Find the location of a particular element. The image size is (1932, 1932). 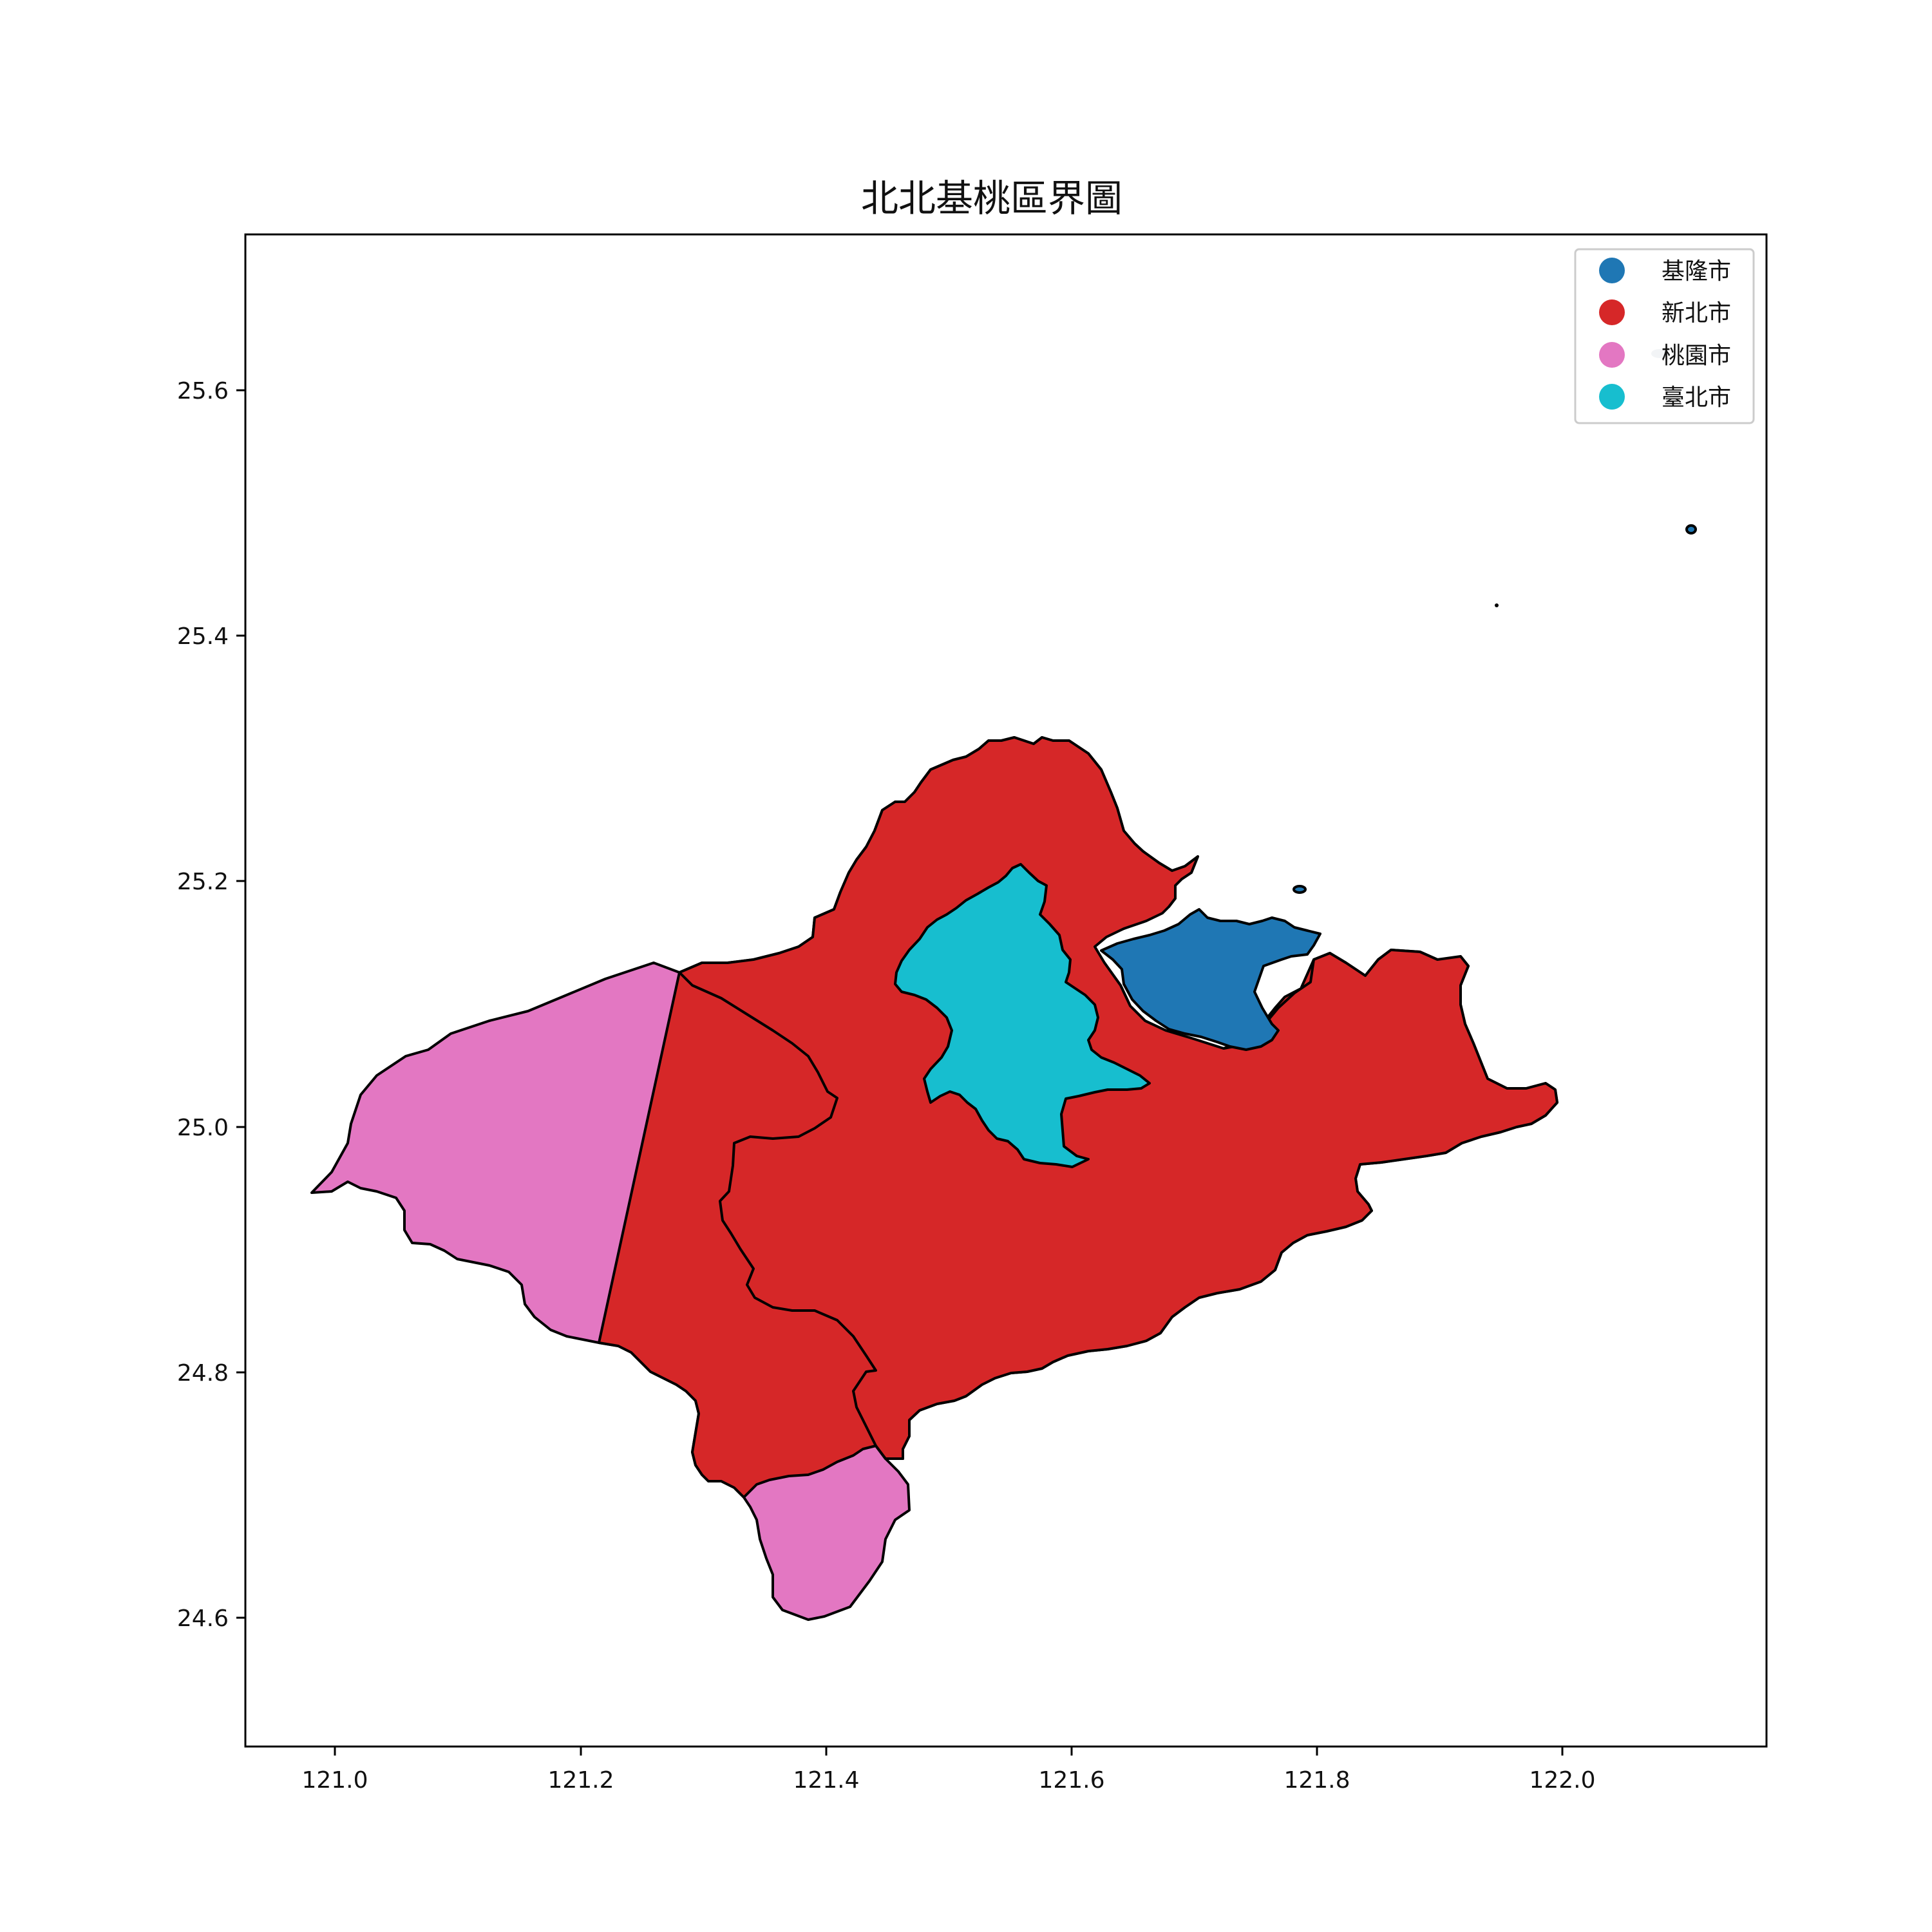

legend-marker-new-taipei is located at coordinates (1612, 312).